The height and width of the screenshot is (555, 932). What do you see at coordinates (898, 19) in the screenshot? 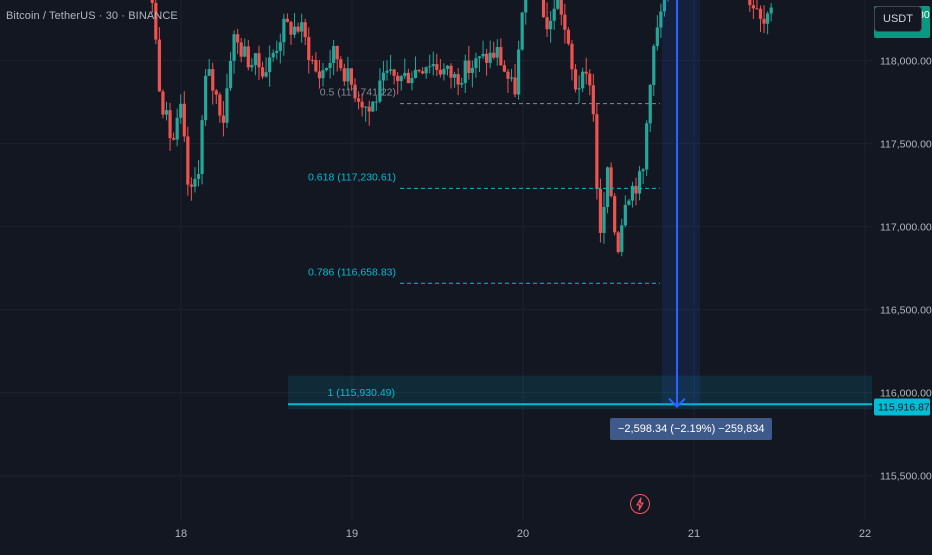
I see `currency-selector: USDT` at bounding box center [898, 19].